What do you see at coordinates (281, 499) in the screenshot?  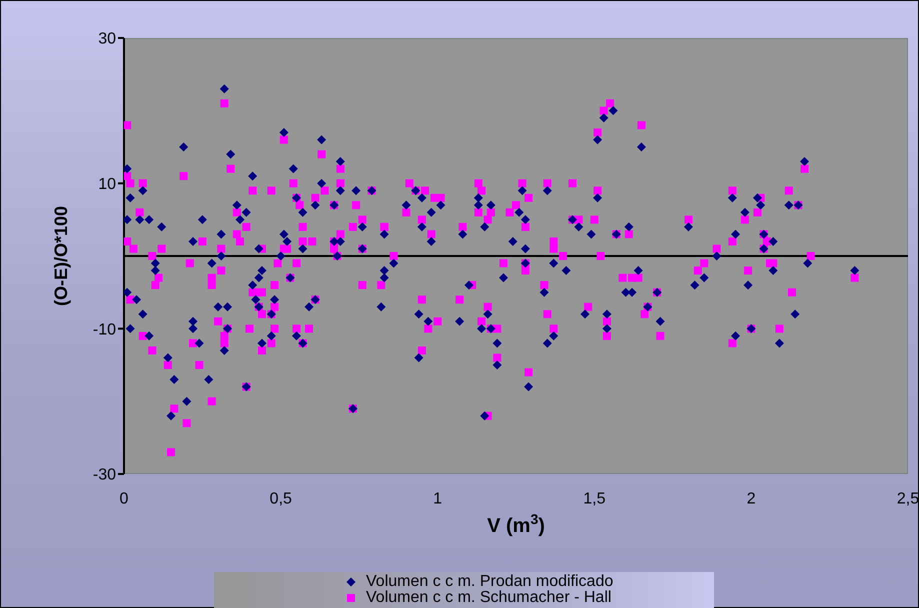 I see `x-tick-label: 0,5` at bounding box center [281, 499].